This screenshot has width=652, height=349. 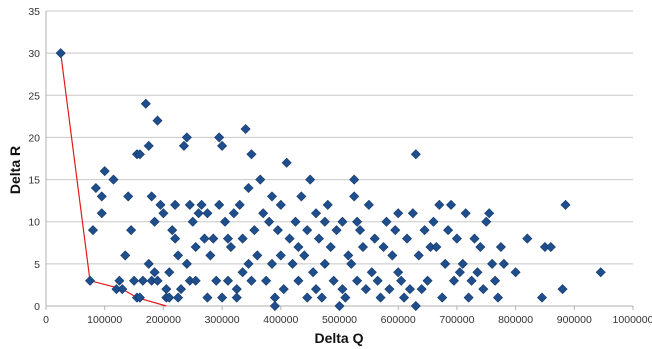 What do you see at coordinates (34, 12) in the screenshot?
I see `y-tick-label: 35` at bounding box center [34, 12].